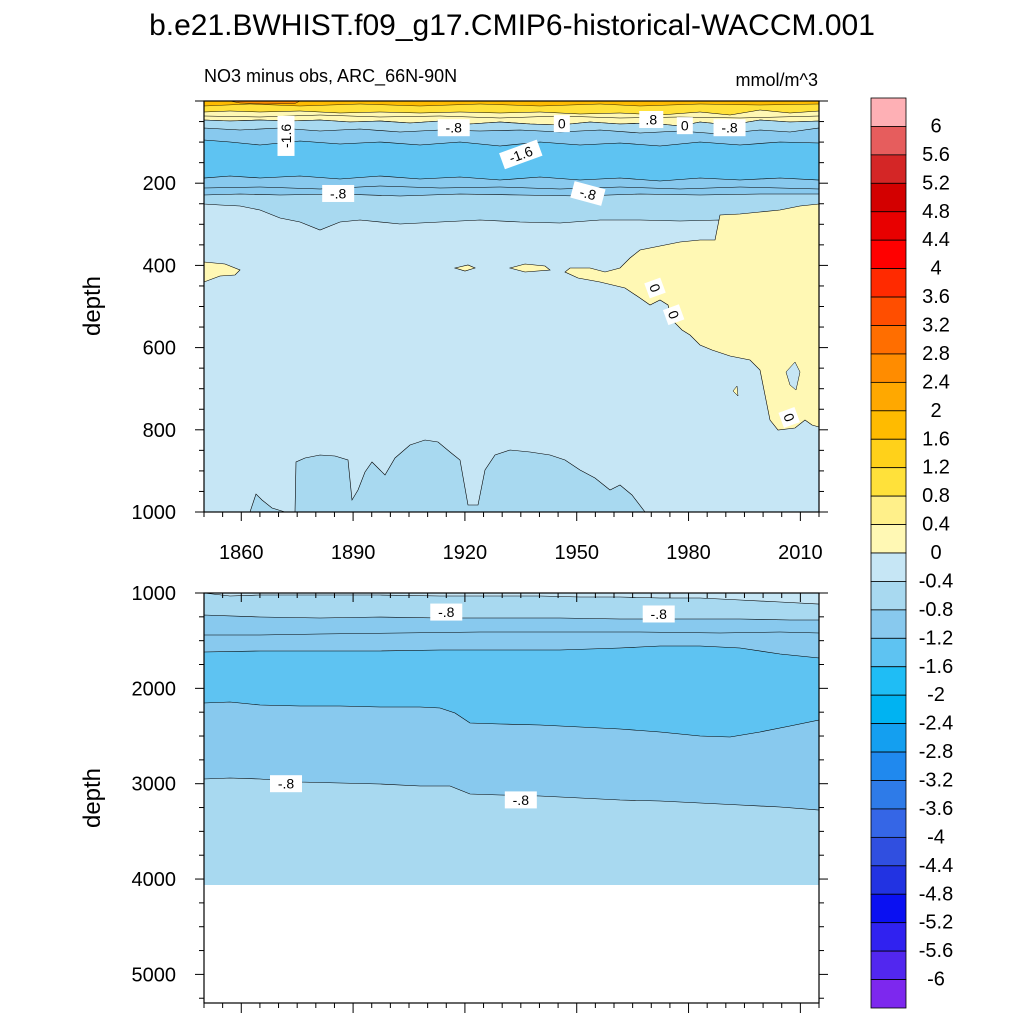 Image resolution: width=1024 pixels, height=1024 pixels. What do you see at coordinates (576, 553) in the screenshot?
I see `upper-x-tick-label: 1950` at bounding box center [576, 553].